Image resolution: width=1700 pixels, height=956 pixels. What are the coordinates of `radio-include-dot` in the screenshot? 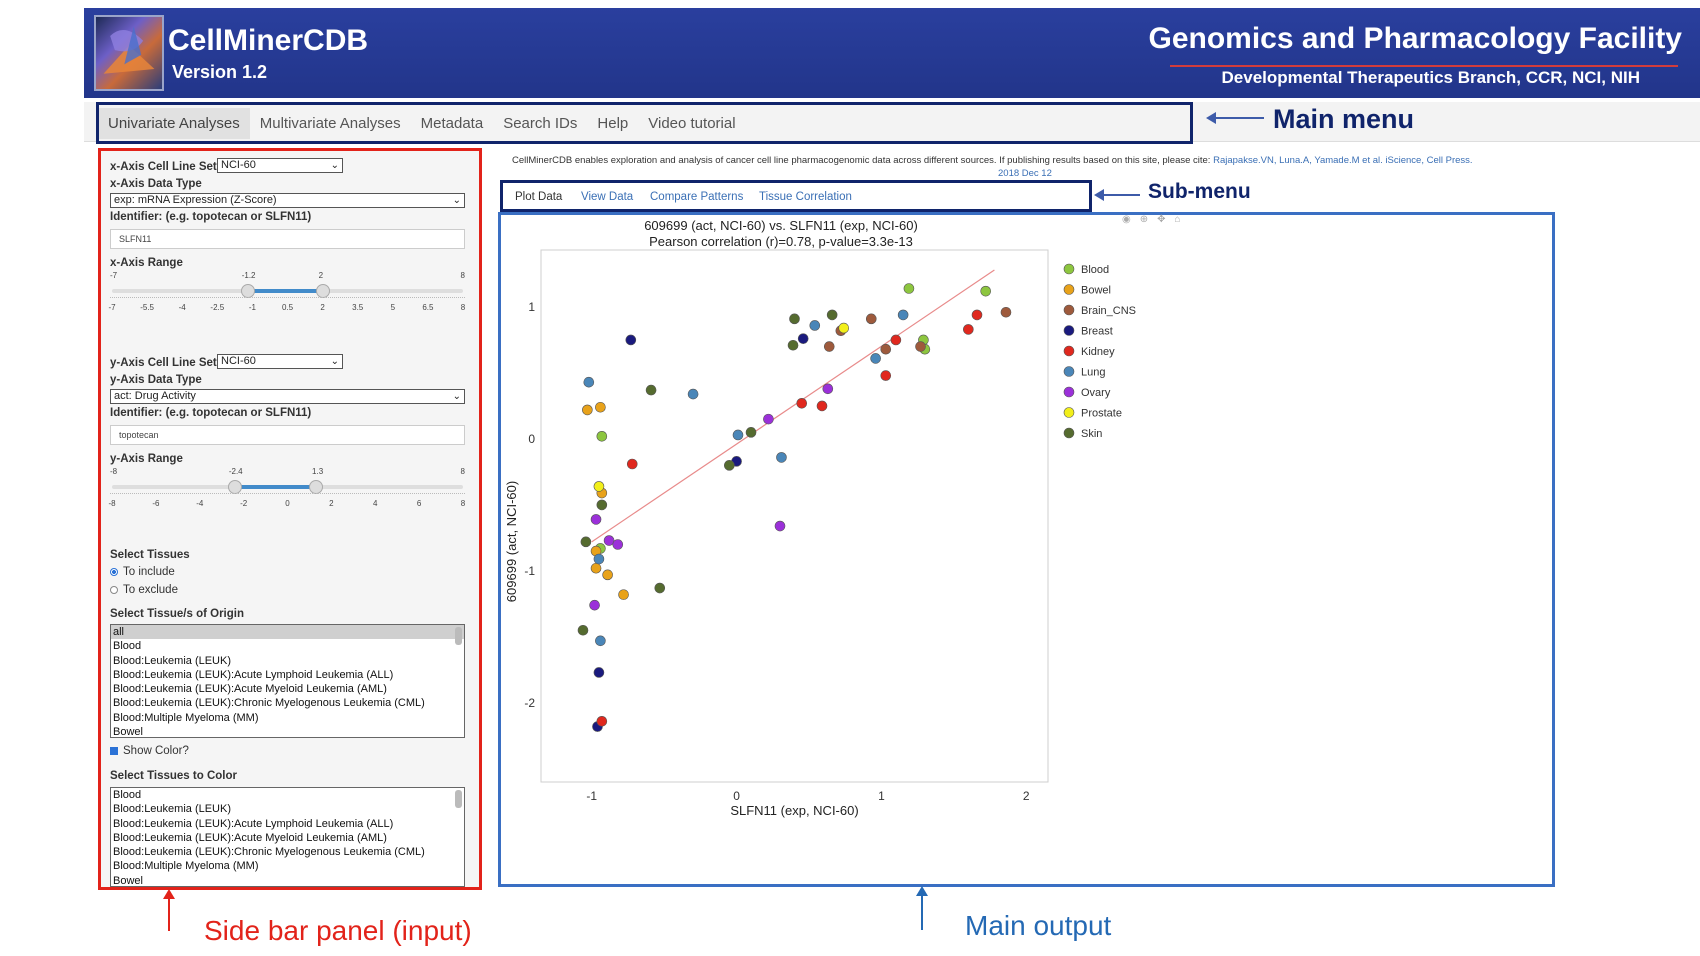 It's located at (114, 572).